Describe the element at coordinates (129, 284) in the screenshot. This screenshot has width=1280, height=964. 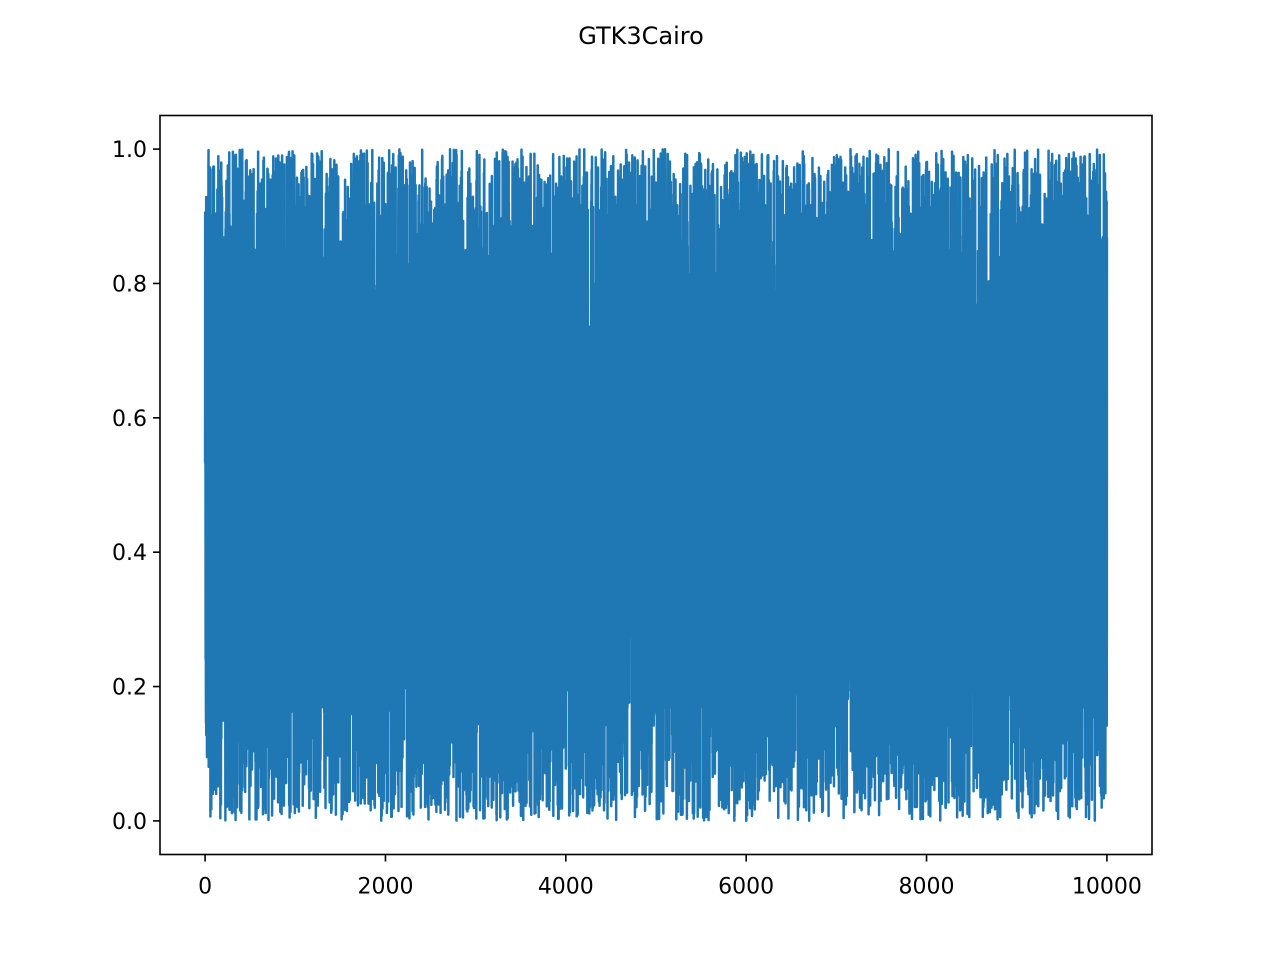
I see `y-tick-label: 0.8` at that location.